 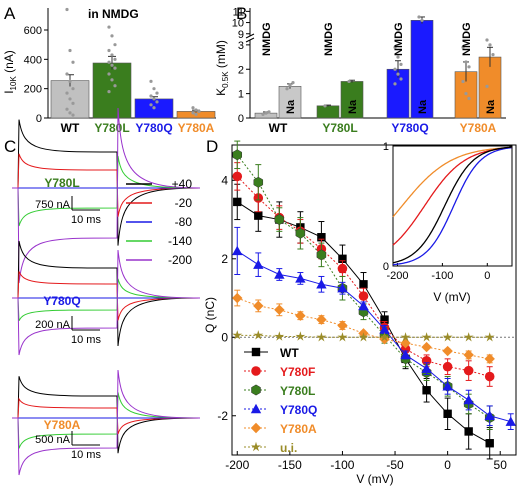 I want to click on panel-d-ylabel: Q (nC), so click(x=210, y=315).